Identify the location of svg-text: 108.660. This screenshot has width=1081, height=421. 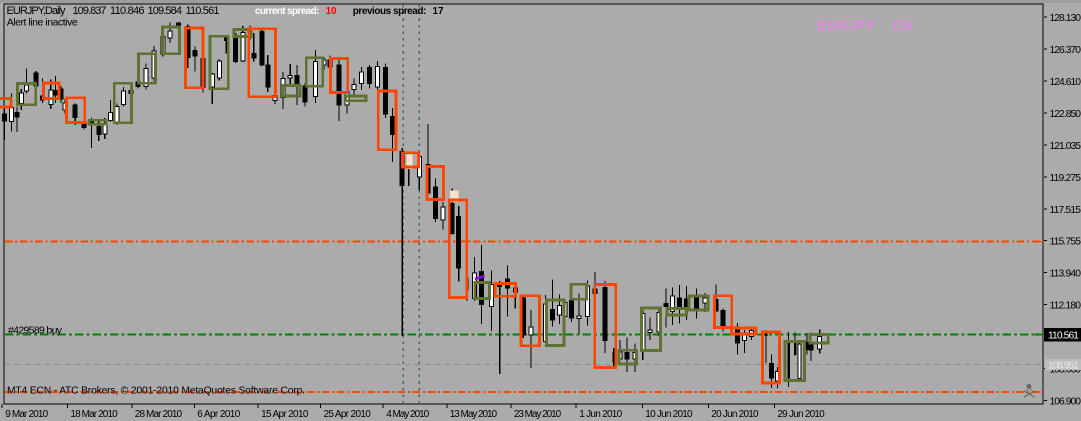
(1065, 370).